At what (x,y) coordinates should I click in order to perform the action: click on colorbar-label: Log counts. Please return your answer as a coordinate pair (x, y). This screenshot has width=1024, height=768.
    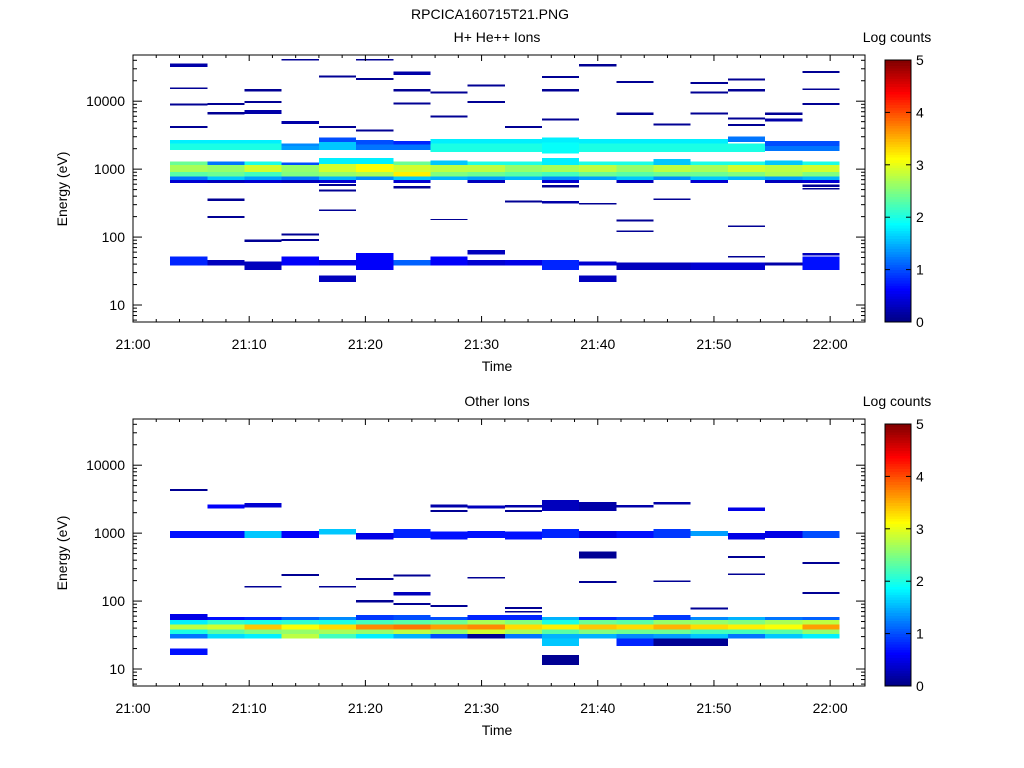
    Looking at the image, I should click on (897, 401).